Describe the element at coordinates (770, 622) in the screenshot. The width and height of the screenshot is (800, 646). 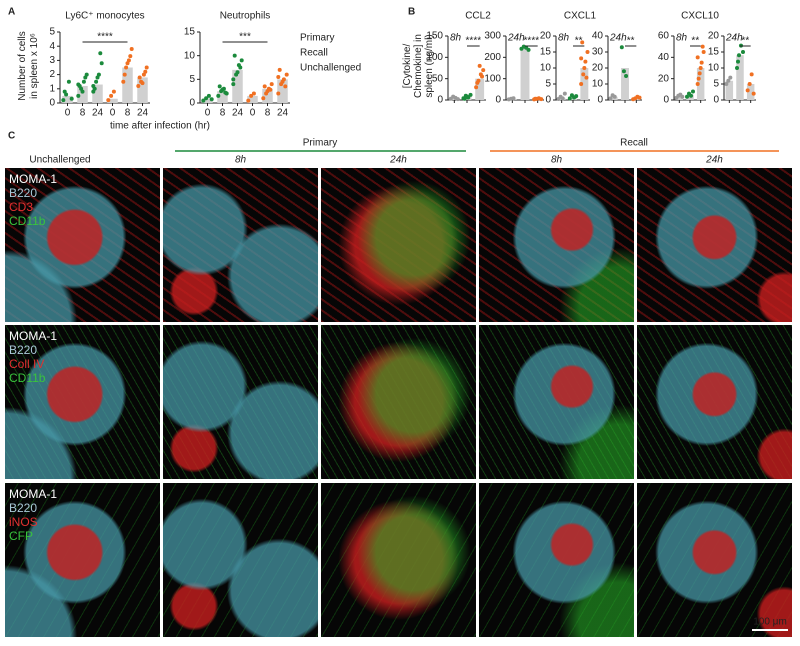
I see `scale-bar-label: 100 μm` at that location.